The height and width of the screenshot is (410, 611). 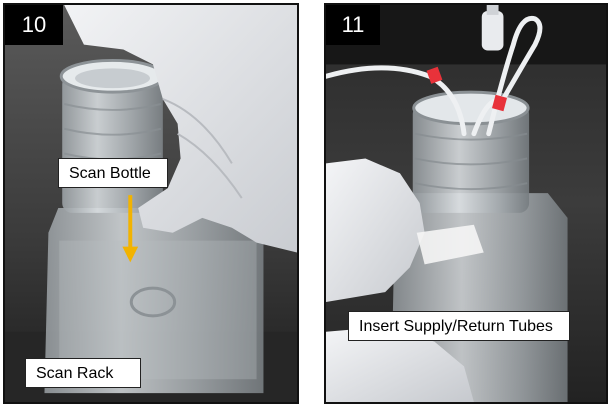 What do you see at coordinates (353, 25) in the screenshot?
I see `step-number-badge: 11` at bounding box center [353, 25].